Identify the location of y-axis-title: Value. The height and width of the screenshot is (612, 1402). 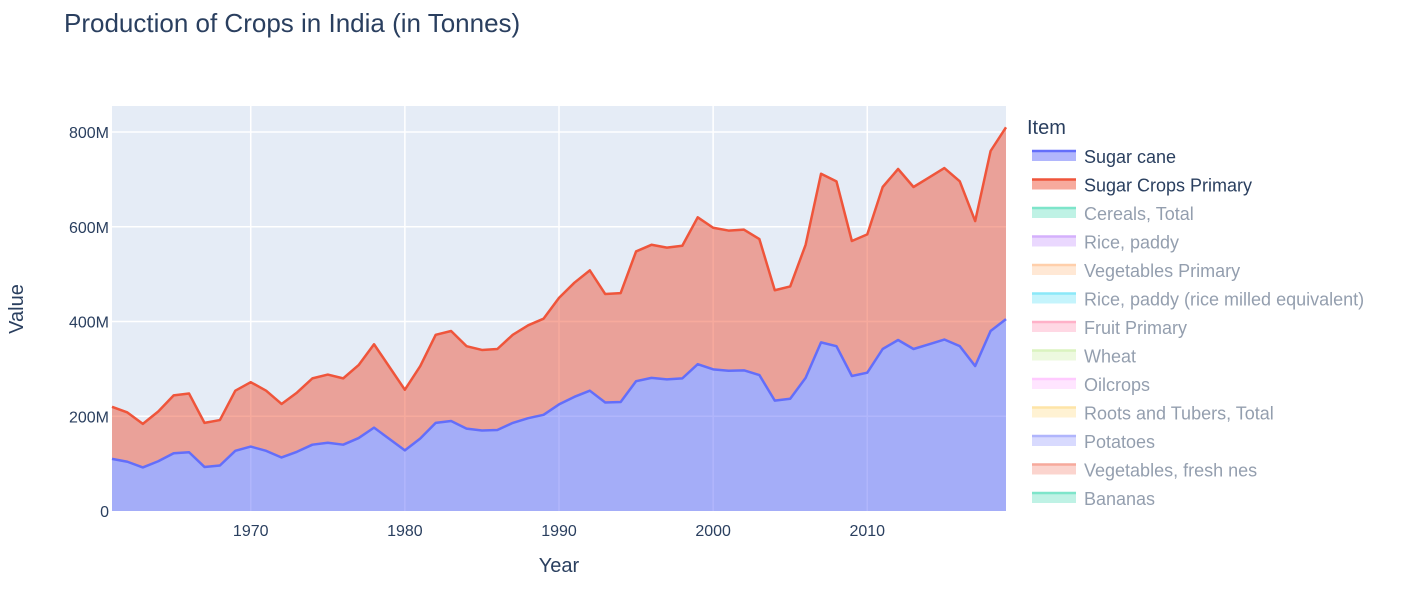
(17, 309).